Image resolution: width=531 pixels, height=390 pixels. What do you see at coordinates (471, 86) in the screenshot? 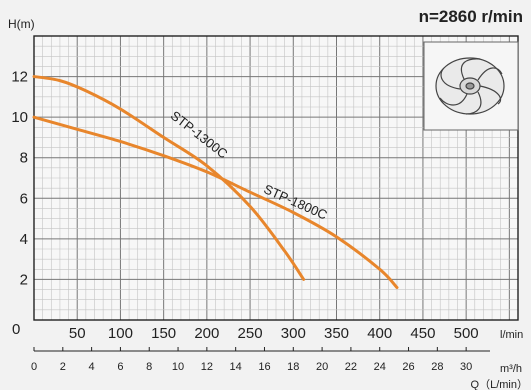
I see `impeller-icon` at bounding box center [471, 86].